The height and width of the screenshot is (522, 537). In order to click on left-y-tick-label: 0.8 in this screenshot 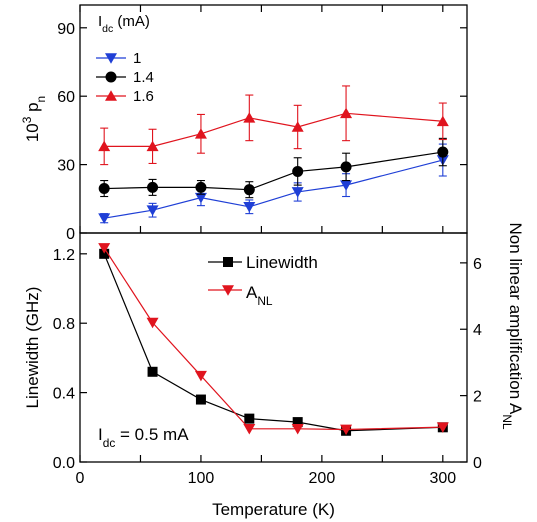, I will do `click(64, 324)`.